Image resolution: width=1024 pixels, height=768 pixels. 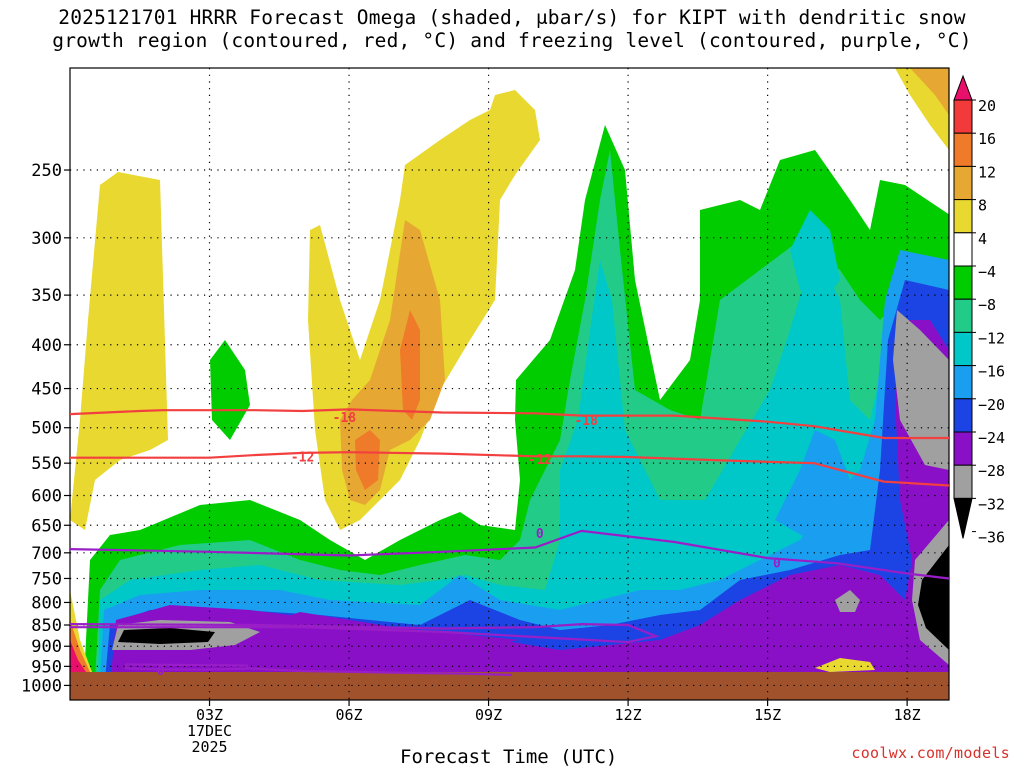 What do you see at coordinates (46, 239) in the screenshot?
I see `y-tick-label-300: 300` at bounding box center [46, 239].